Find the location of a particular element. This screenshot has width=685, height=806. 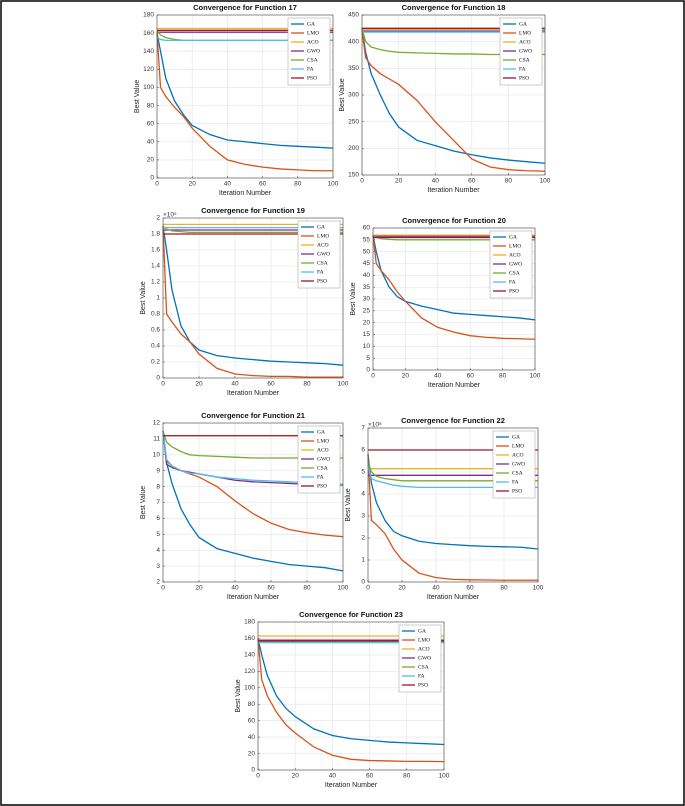

y-tick-label: 45 is located at coordinates (367, 263).